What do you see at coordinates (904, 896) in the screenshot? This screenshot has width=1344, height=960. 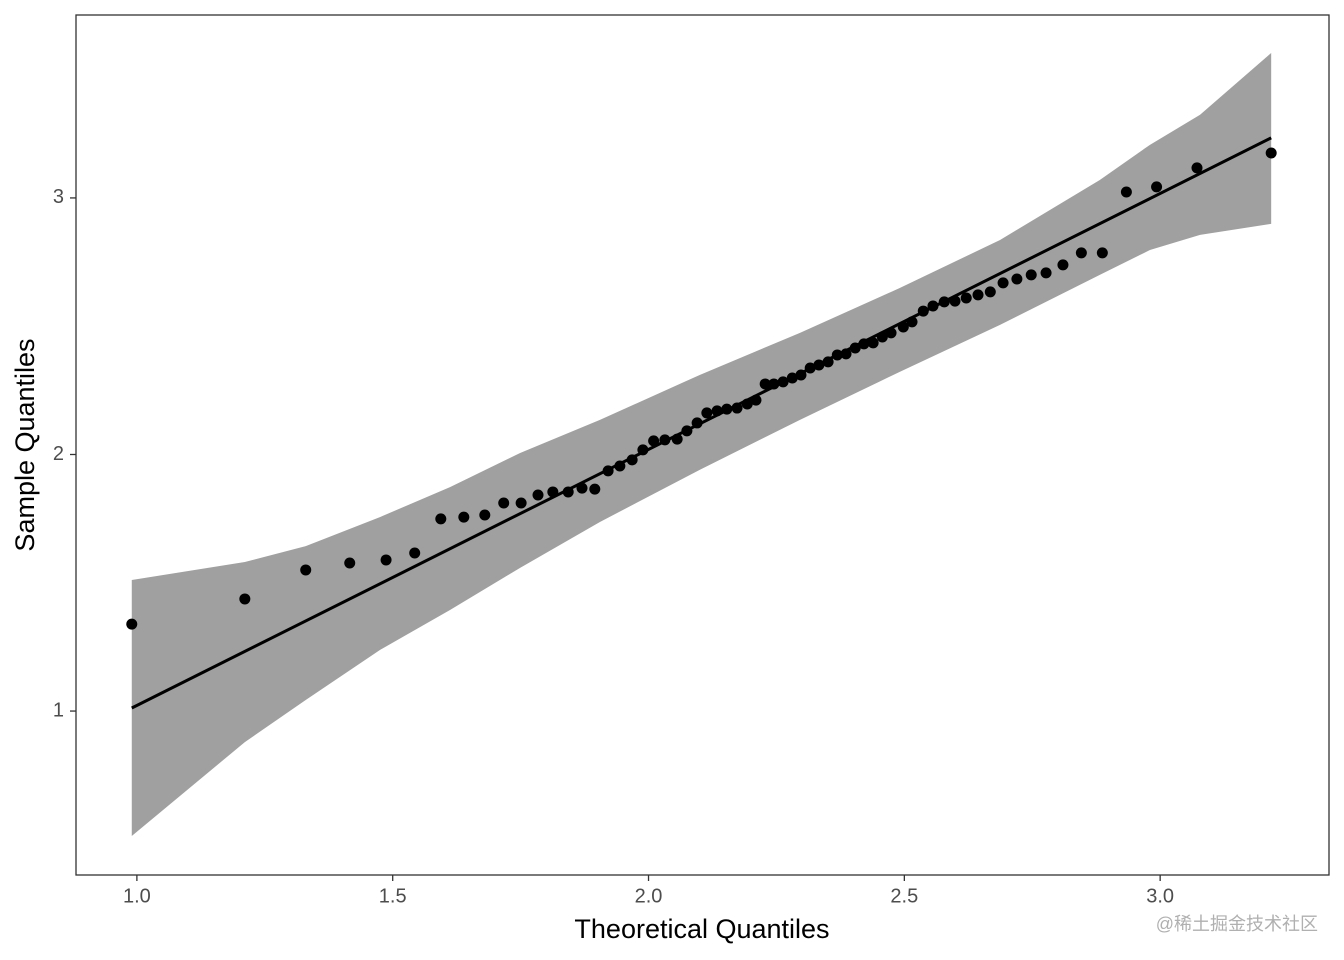 I see `x-tick-label: 2.5` at bounding box center [904, 896].